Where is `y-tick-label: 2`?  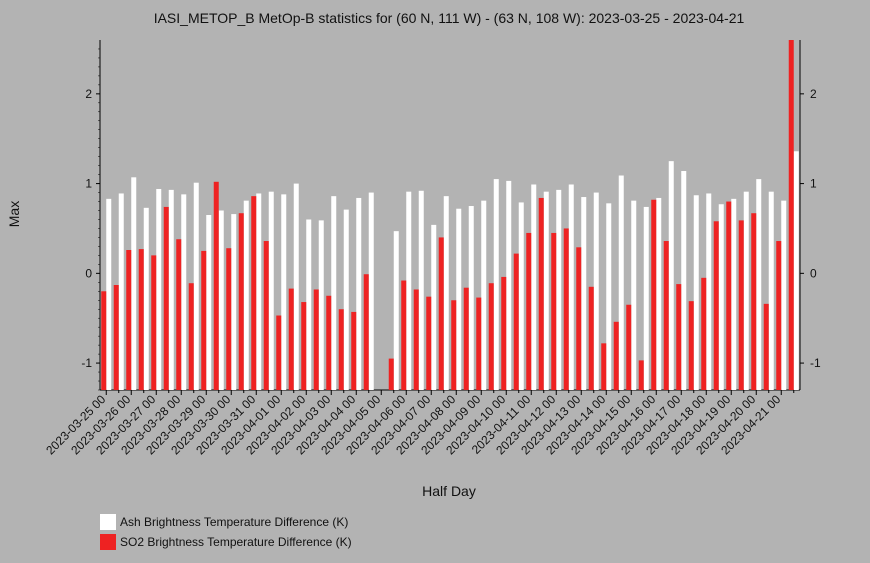
y-tick-label: 2 is located at coordinates (88, 94).